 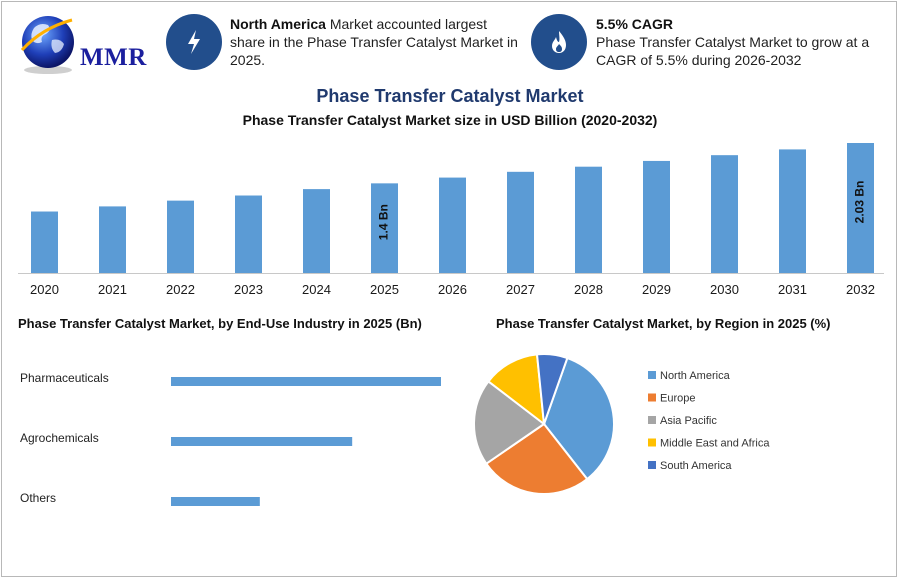 I want to click on x-tick-label: 2032, so click(x=860, y=289).